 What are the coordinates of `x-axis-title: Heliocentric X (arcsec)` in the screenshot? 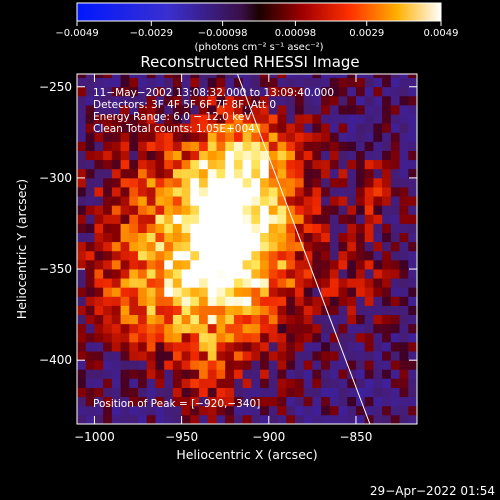 It's located at (246, 454).